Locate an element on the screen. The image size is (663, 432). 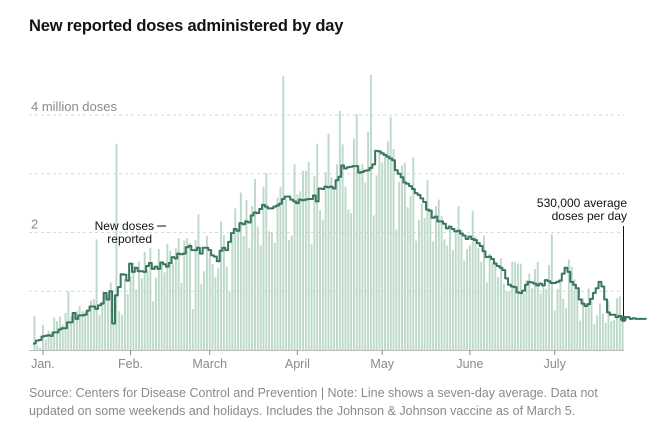
annotation-latest-value-row: doses per day is located at coordinates (589, 216).